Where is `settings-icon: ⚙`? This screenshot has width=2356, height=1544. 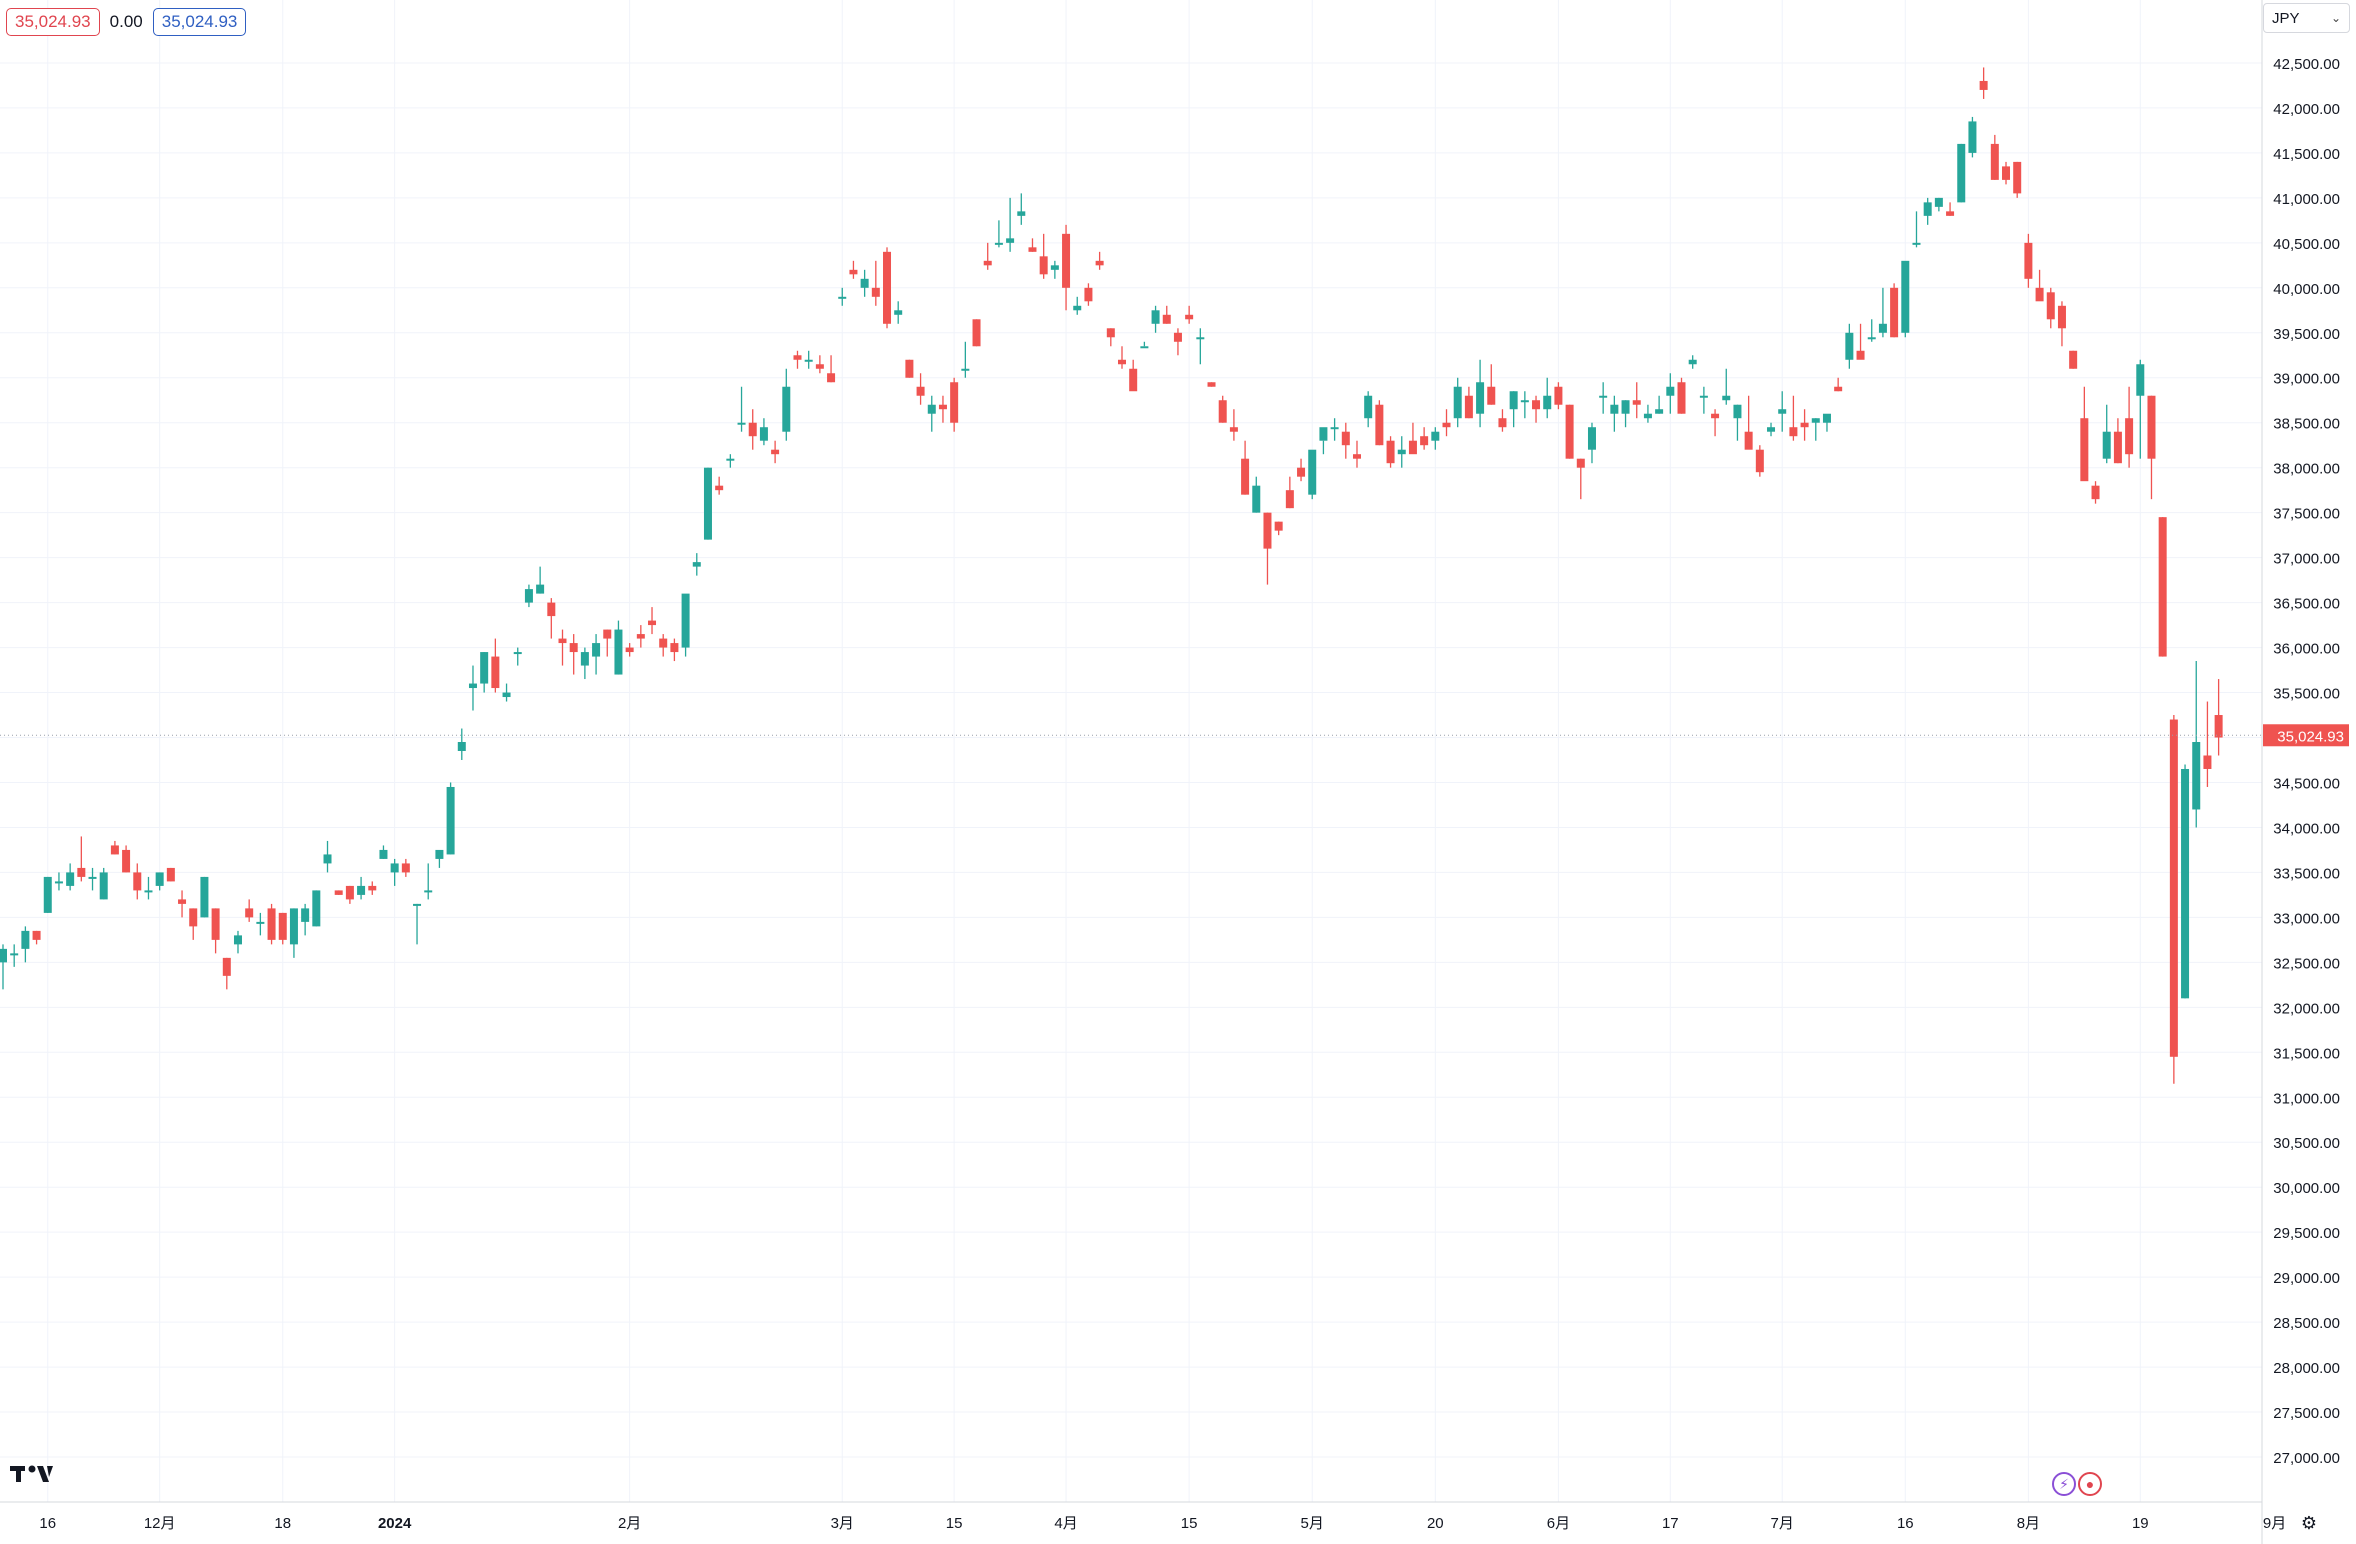 settings-icon: ⚙ is located at coordinates (2309, 1522).